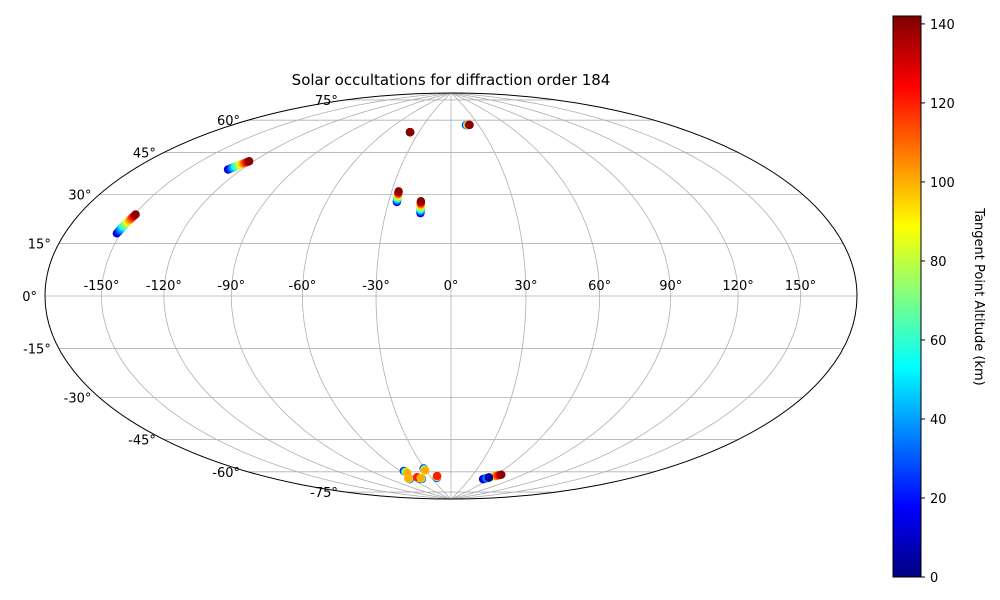 Image resolution: width=1000 pixels, height=600 pixels. I want to click on latitude-tick-label: -45°, so click(142, 441).